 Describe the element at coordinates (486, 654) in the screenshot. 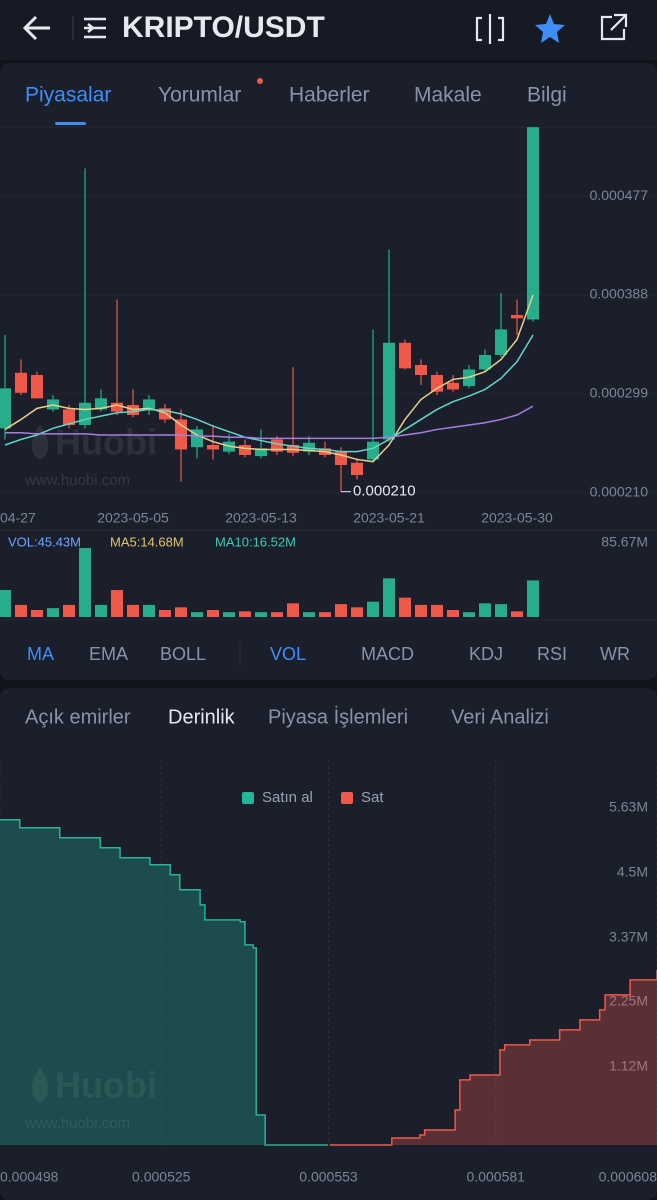

I see `indicator-tab: KDJ` at that location.